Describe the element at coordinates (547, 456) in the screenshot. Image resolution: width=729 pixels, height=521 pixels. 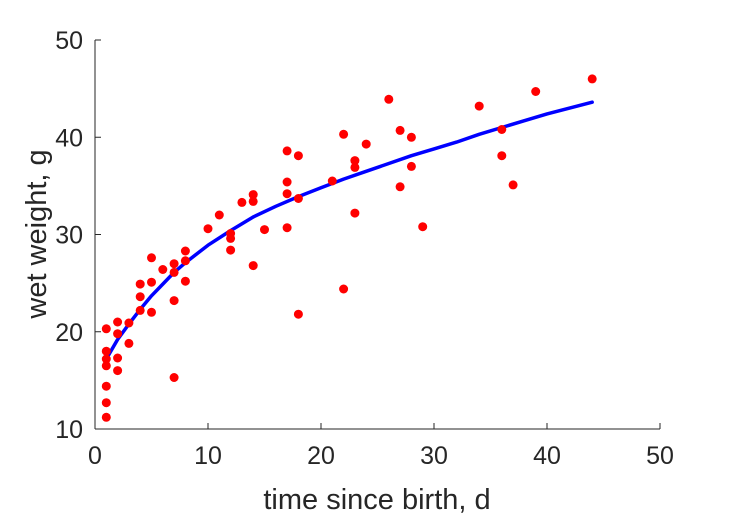
I see `x-tick-label: 40` at that location.